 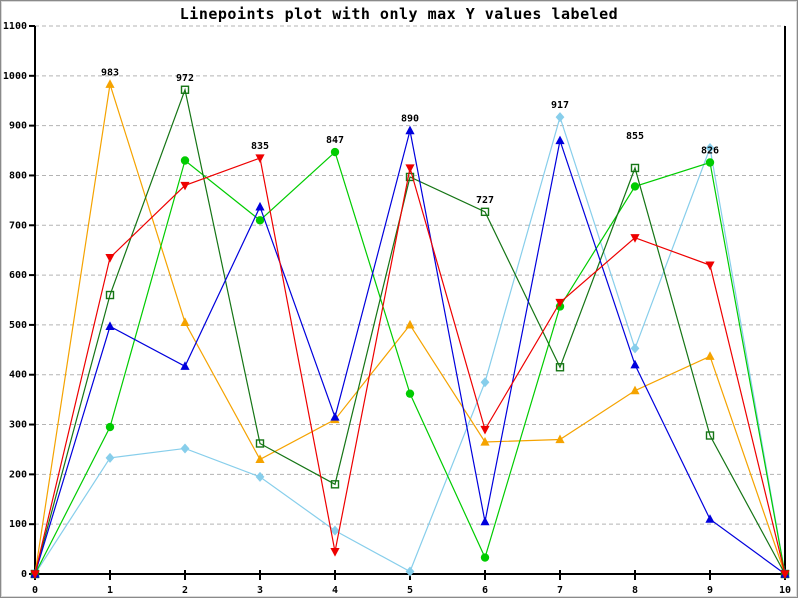 I want to click on y-tick-label: 700, so click(x=18, y=225).